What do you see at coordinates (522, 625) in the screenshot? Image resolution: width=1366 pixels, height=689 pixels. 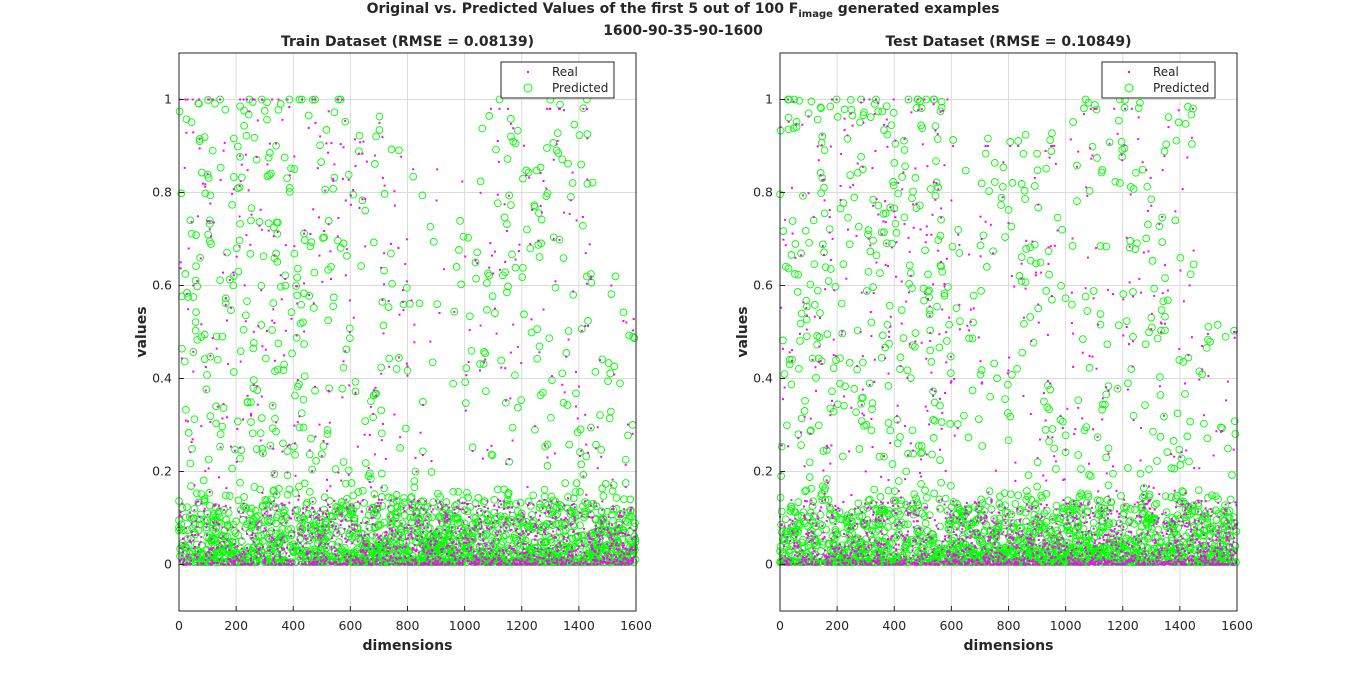 I see `train-x-tick-label: 1200` at bounding box center [522, 625].